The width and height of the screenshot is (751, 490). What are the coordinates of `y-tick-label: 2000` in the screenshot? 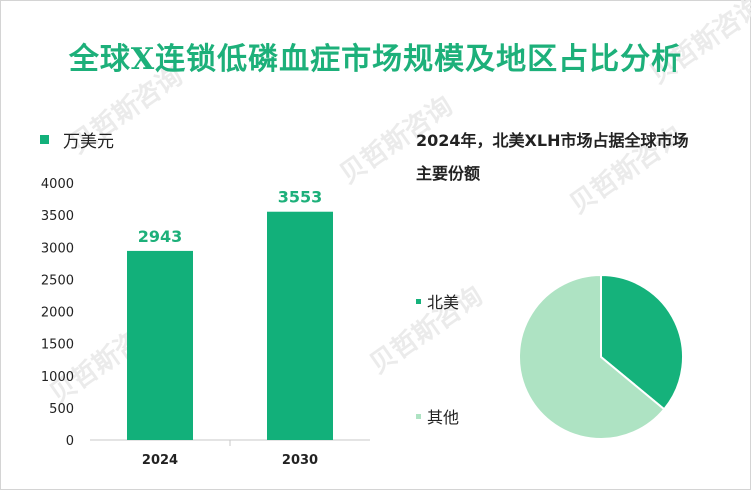 It's located at (57, 313).